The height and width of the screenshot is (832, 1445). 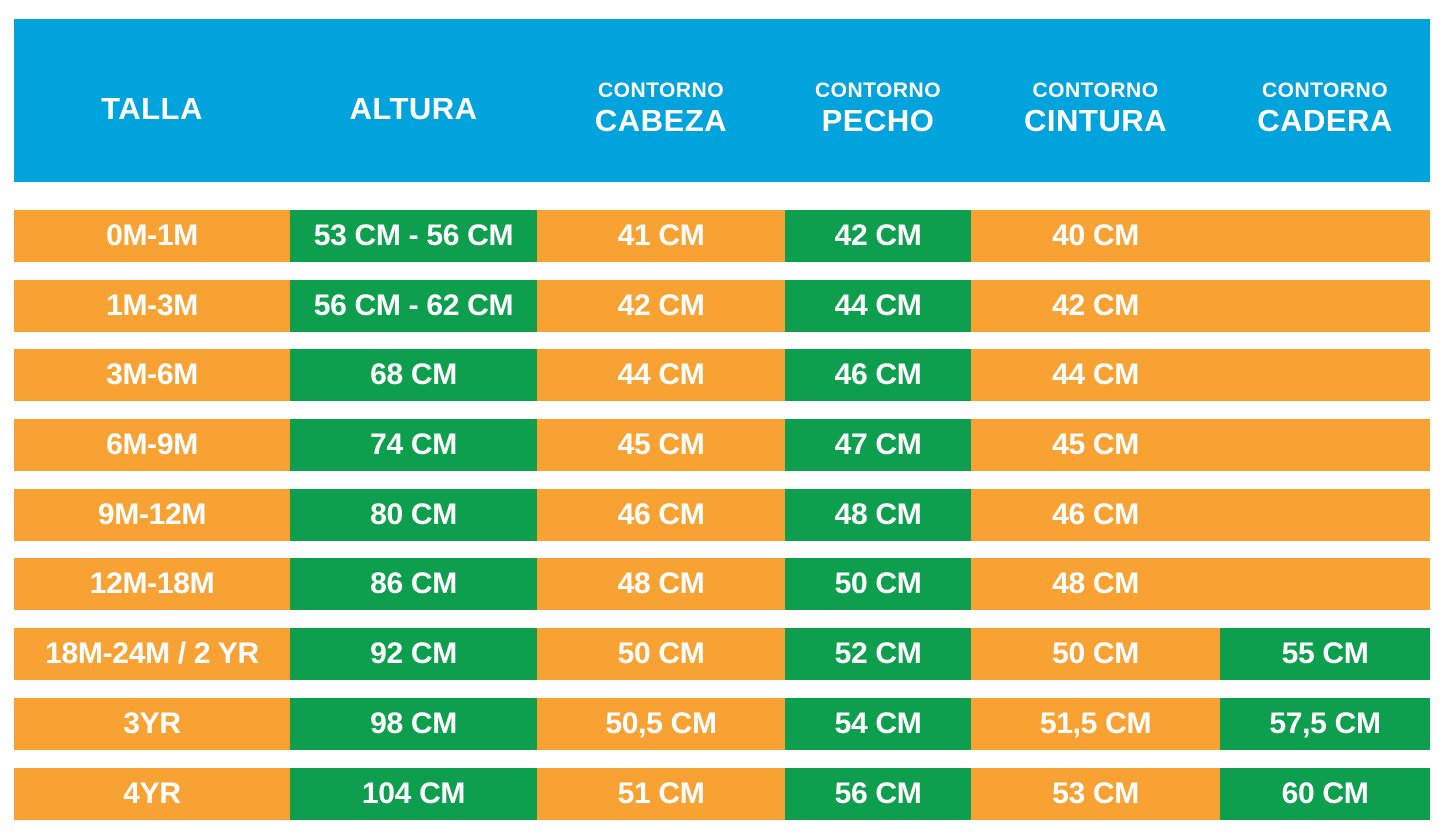 I want to click on cell-cintura: 42 CM, so click(x=1095, y=305).